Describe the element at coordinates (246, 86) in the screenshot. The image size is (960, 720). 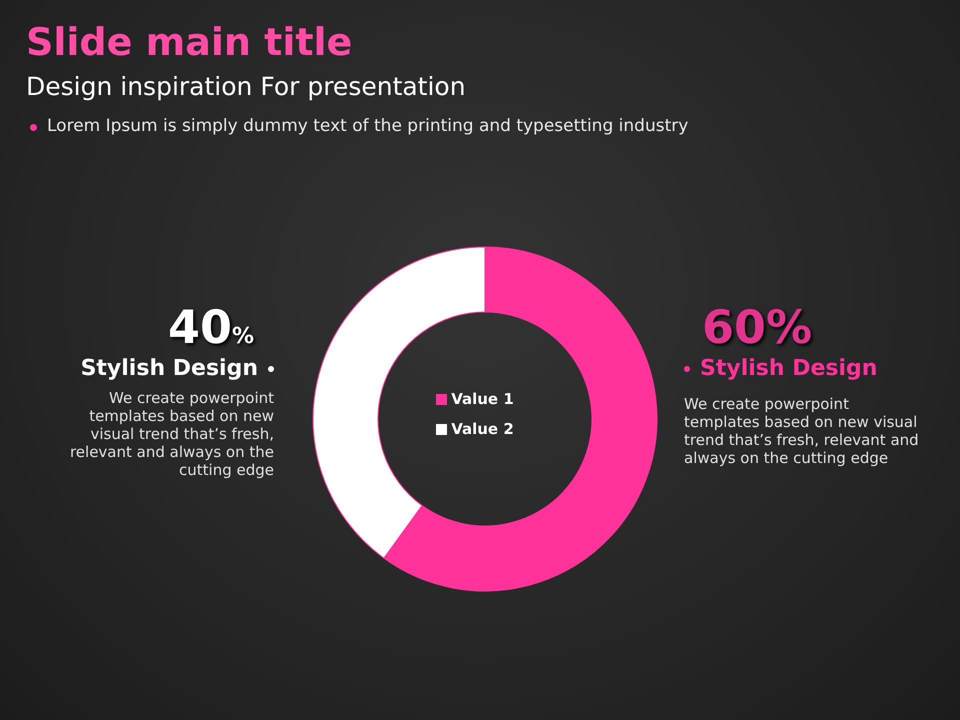
I see `chart-subtitle: Design inspiration For presentation` at that location.